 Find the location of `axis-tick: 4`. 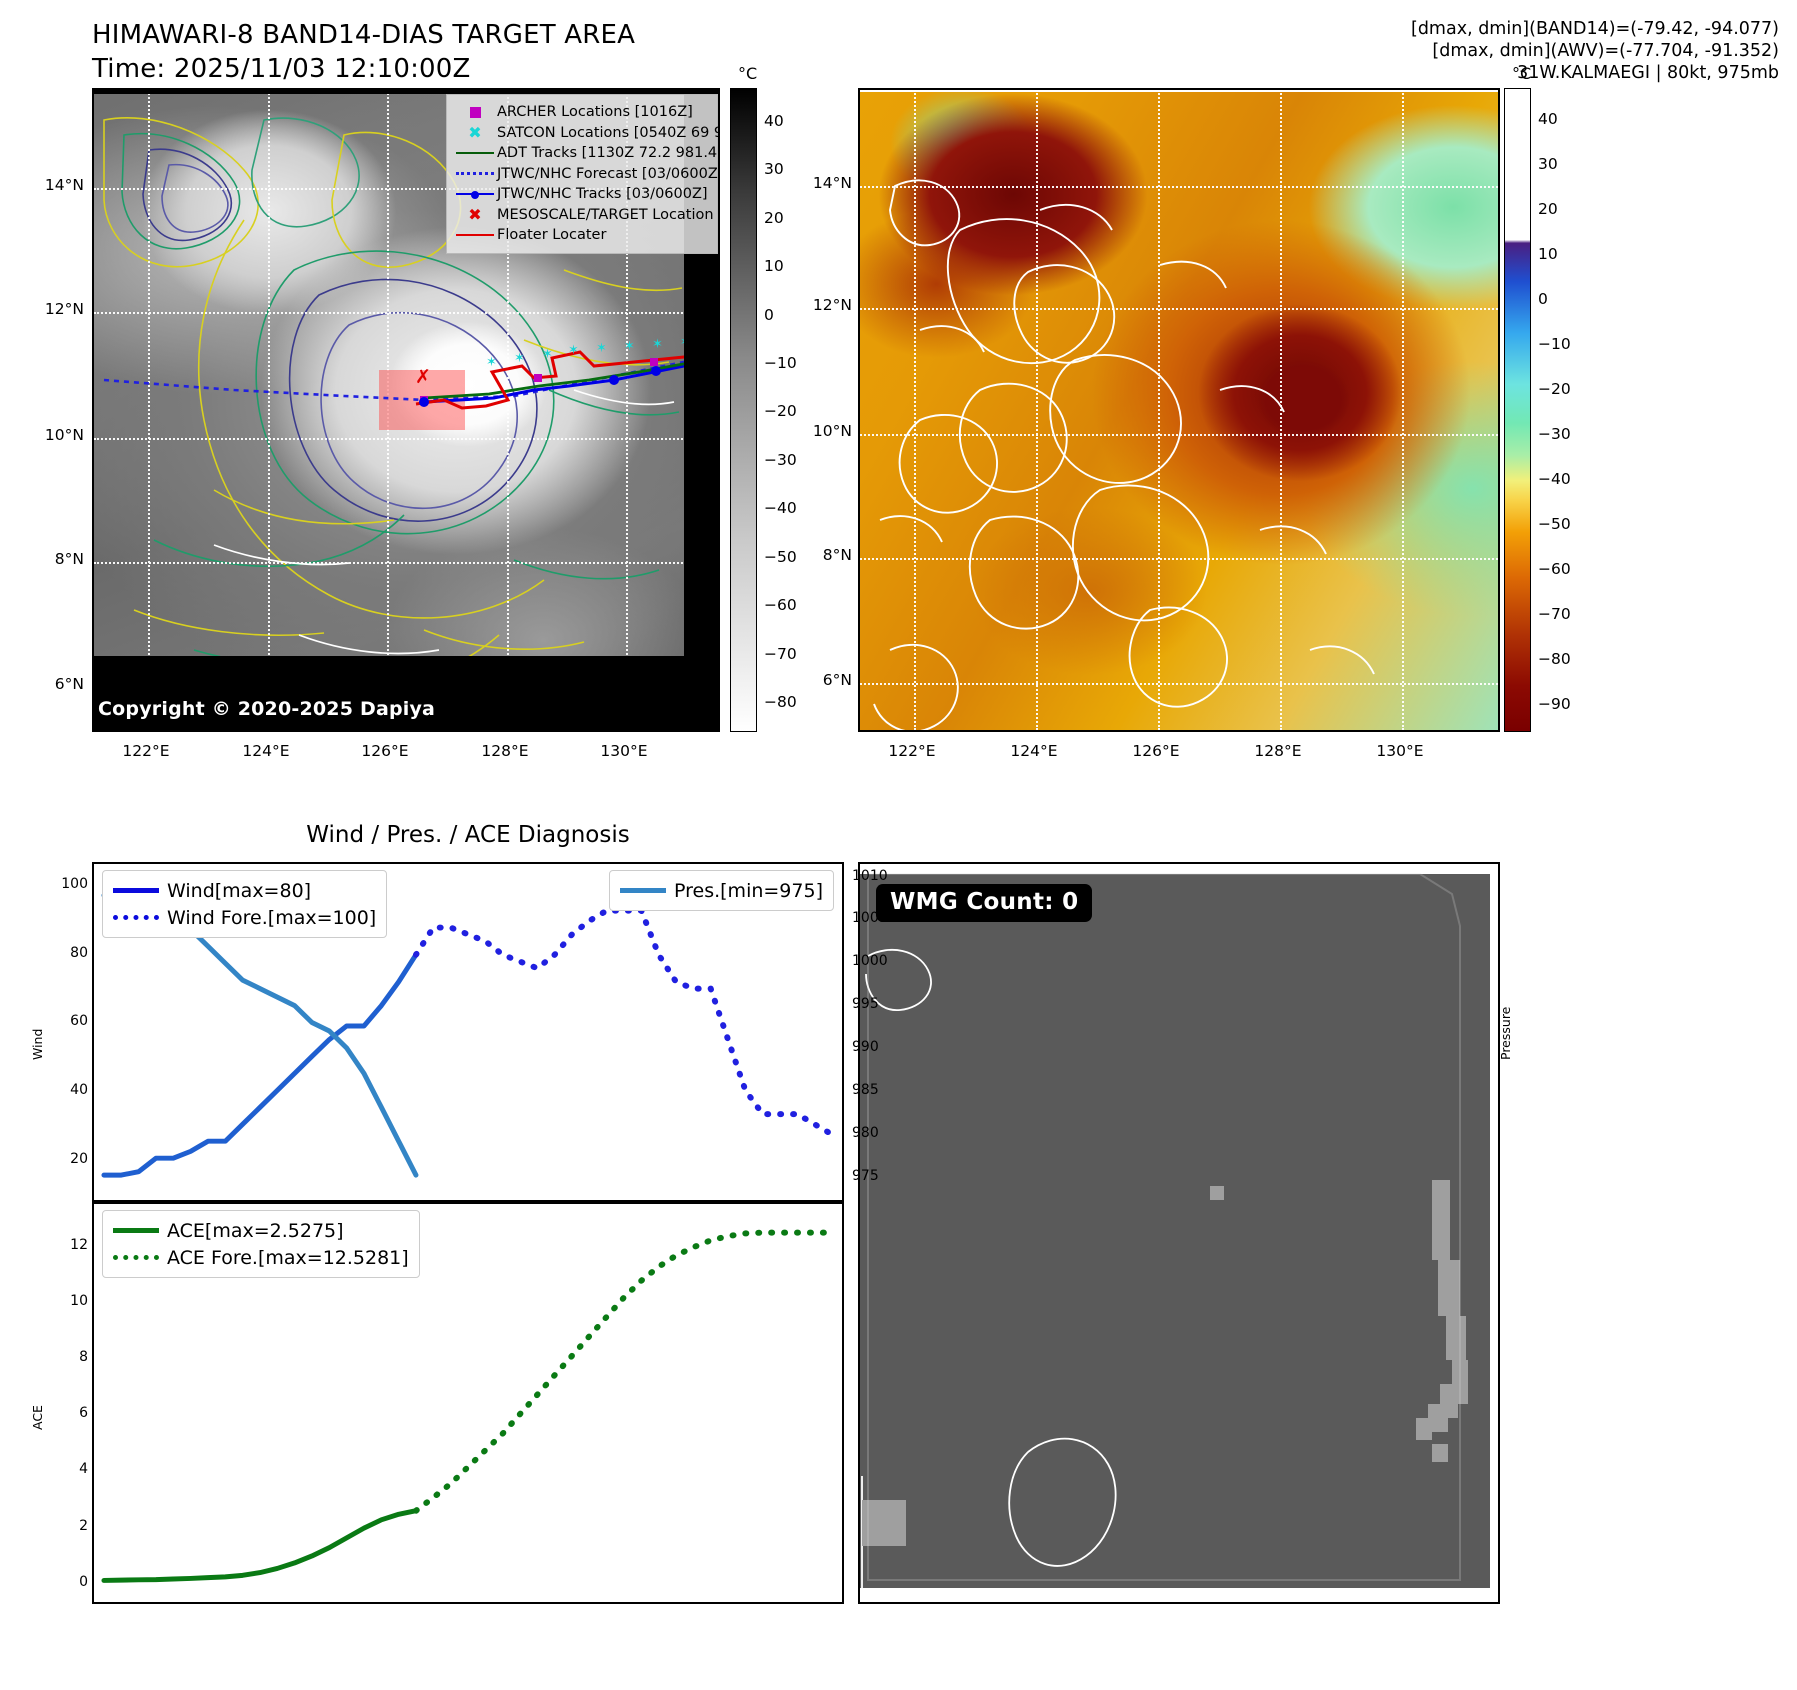

axis-tick: 4 is located at coordinates (83, 1469).